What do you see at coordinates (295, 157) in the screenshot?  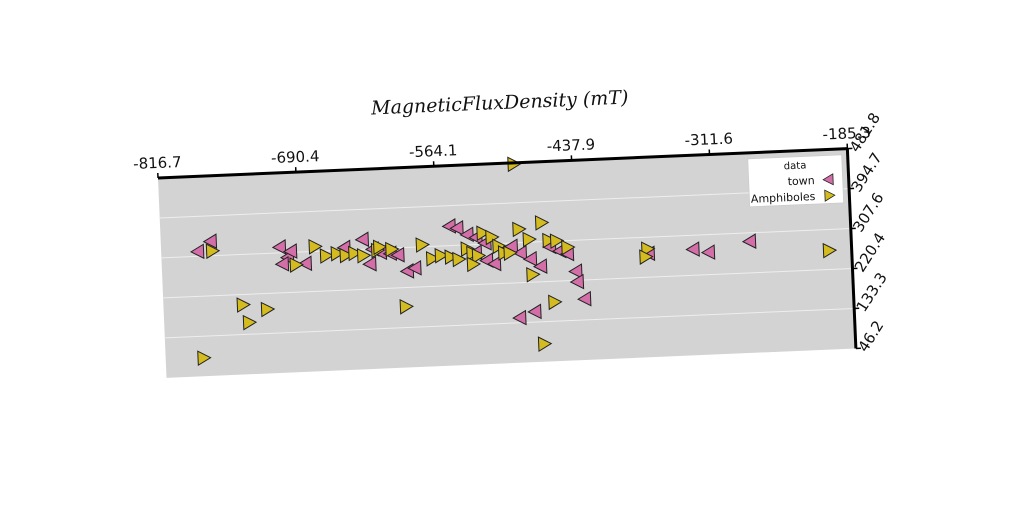 I see `x-tick-label-1: -690.4` at bounding box center [295, 157].